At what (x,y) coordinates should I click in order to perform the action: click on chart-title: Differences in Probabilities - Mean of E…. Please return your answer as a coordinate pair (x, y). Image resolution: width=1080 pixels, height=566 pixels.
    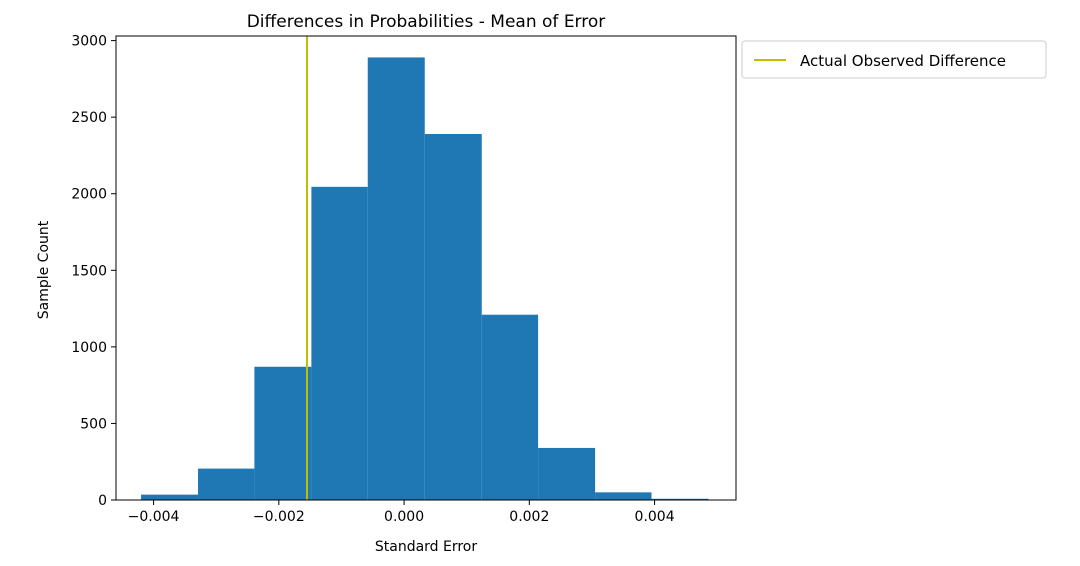
    Looking at the image, I should click on (426, 22).